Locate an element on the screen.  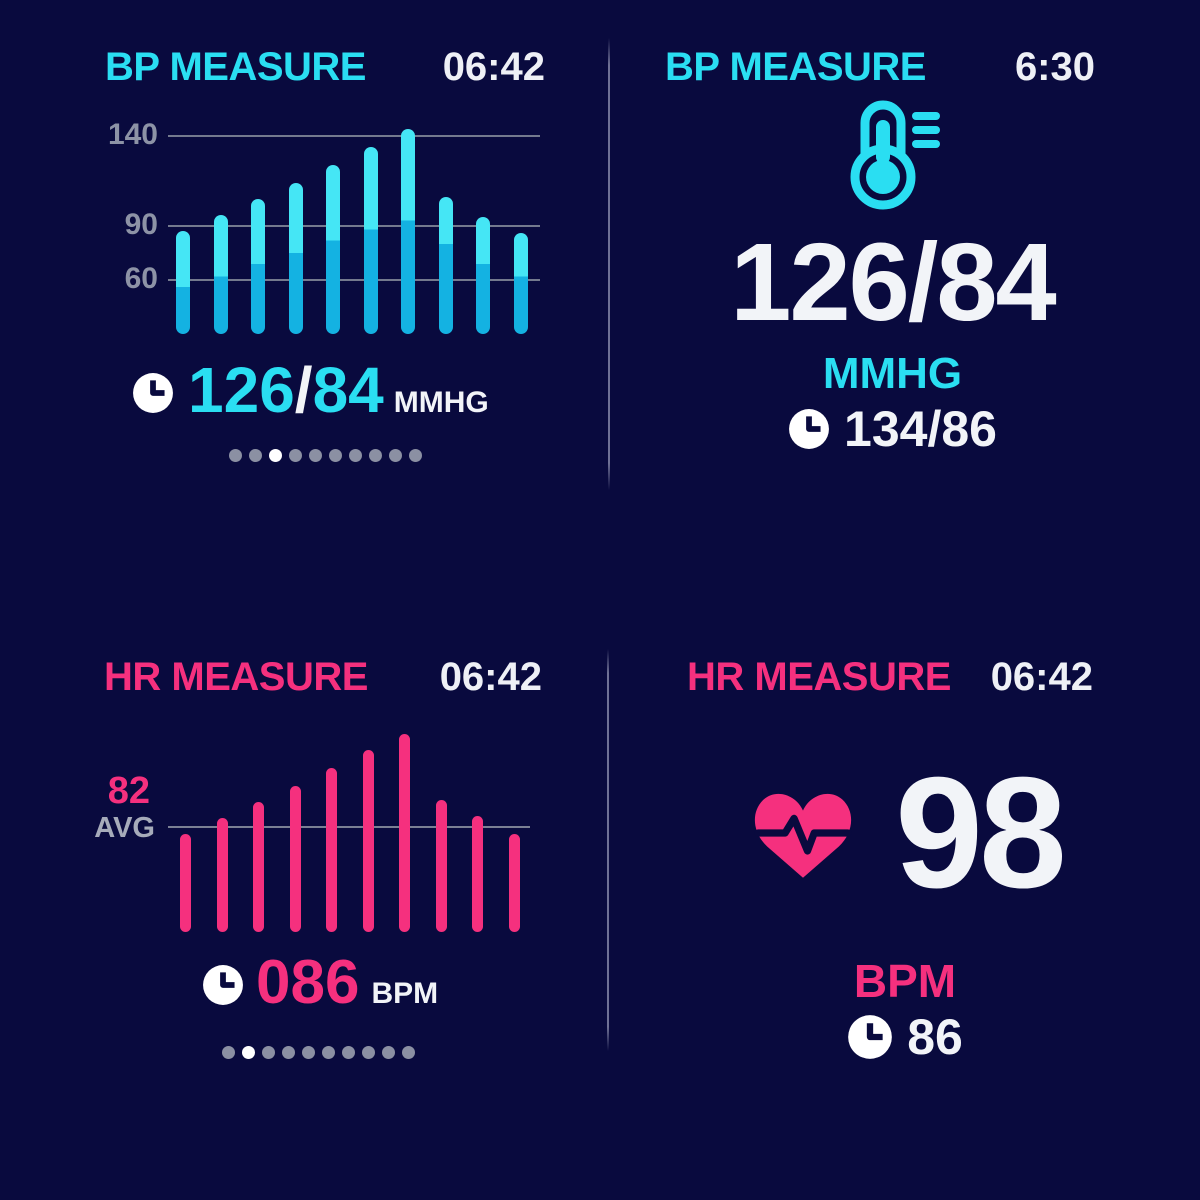
y-tick-label: 140 is located at coordinates (132, 134).